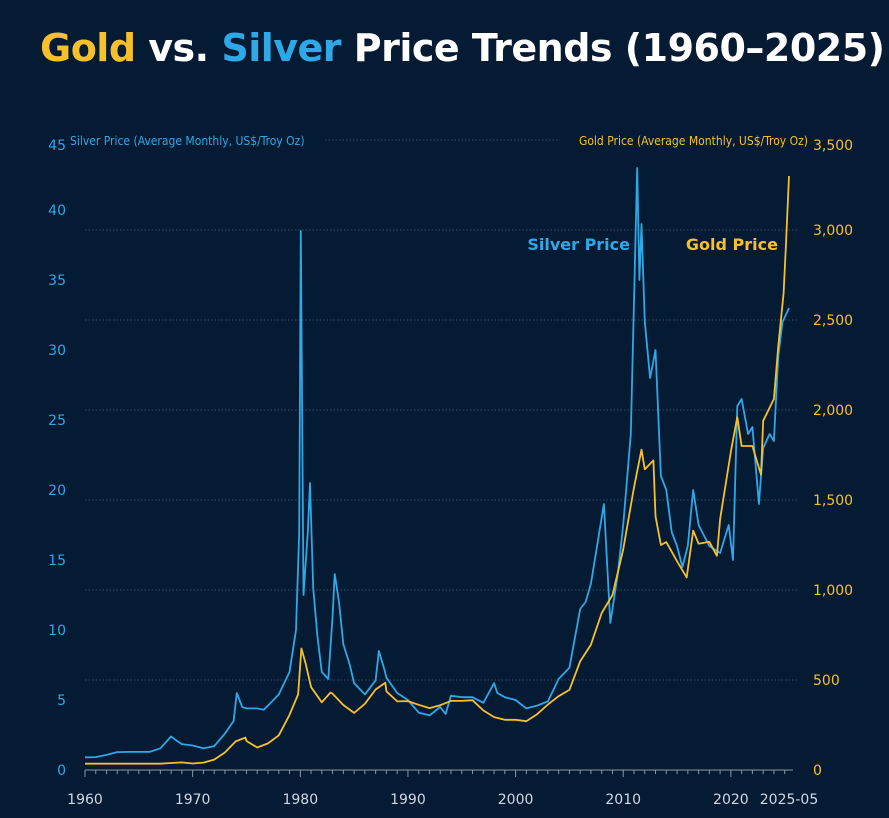  I want to click on gold-series-label: Gold Price, so click(732, 244).